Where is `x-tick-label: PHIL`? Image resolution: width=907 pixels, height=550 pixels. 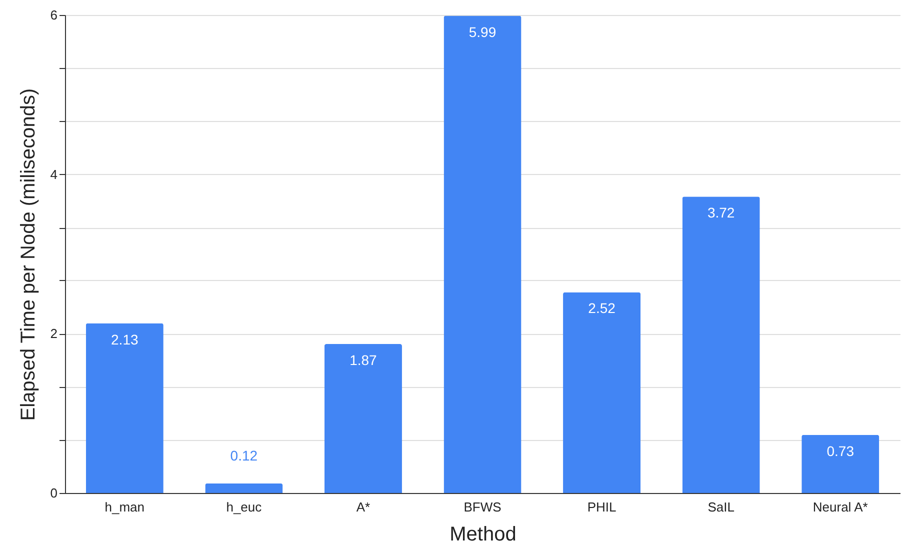 x-tick-label: PHIL is located at coordinates (601, 507).